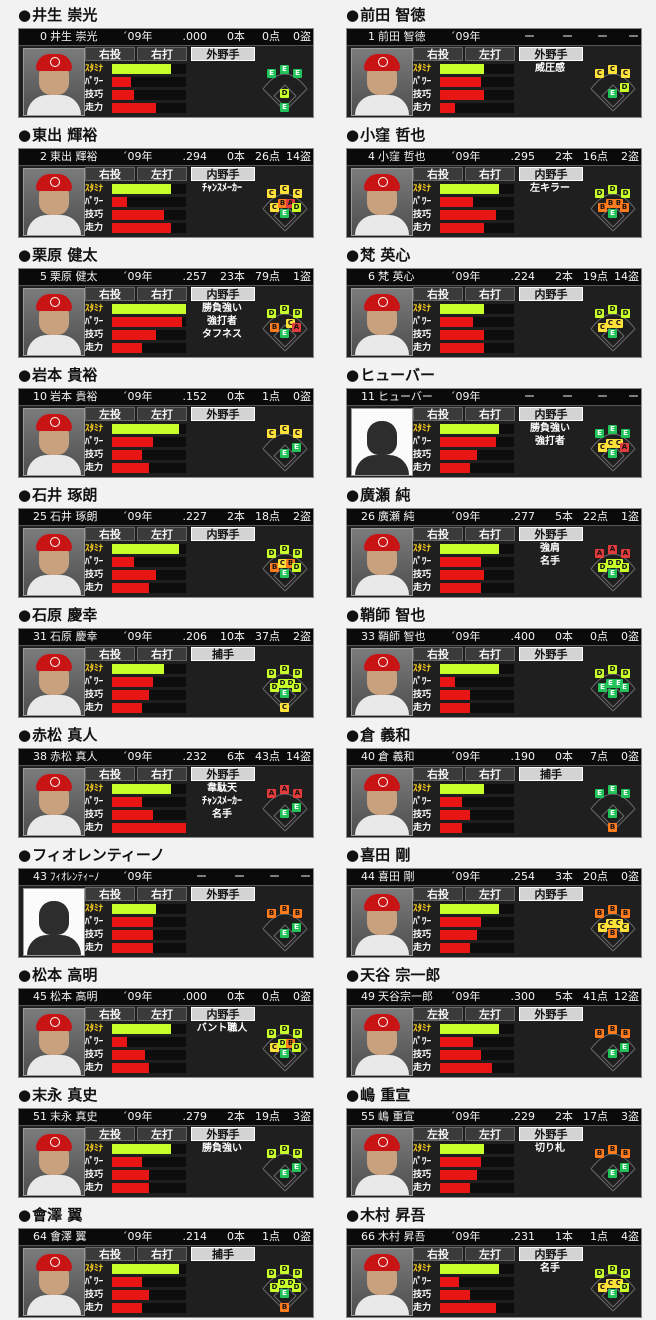 The height and width of the screenshot is (1320, 656). I want to click on player-card: 4 小窪 哲也 ´09年 .295 2本 16点 2盗 右投 右打 内野手, so click(494, 193).